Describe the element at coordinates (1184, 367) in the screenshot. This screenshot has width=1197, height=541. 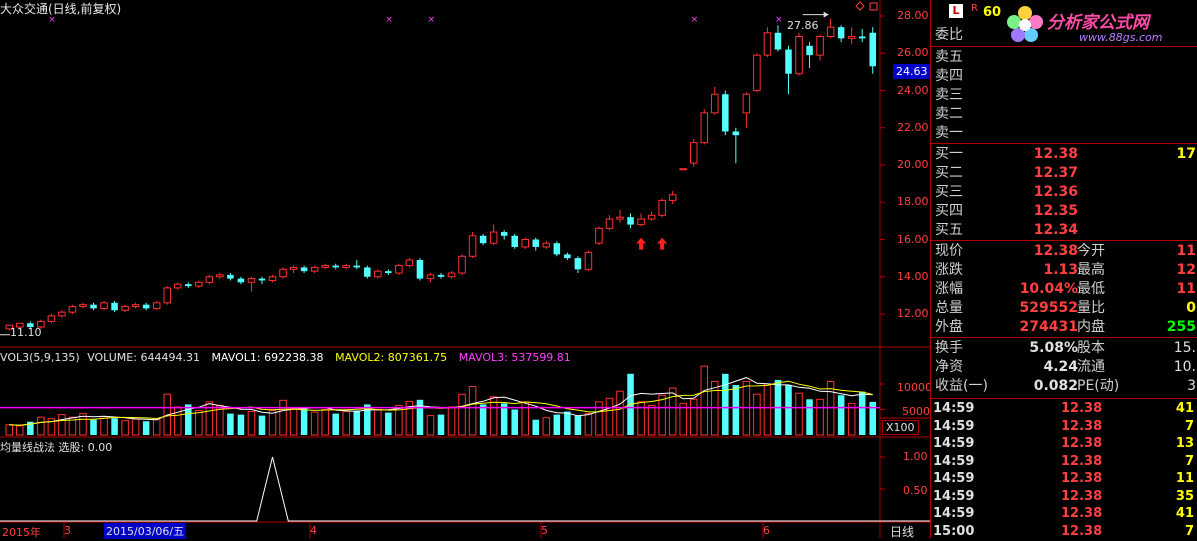
I see `fund-value-2: 10.` at that location.